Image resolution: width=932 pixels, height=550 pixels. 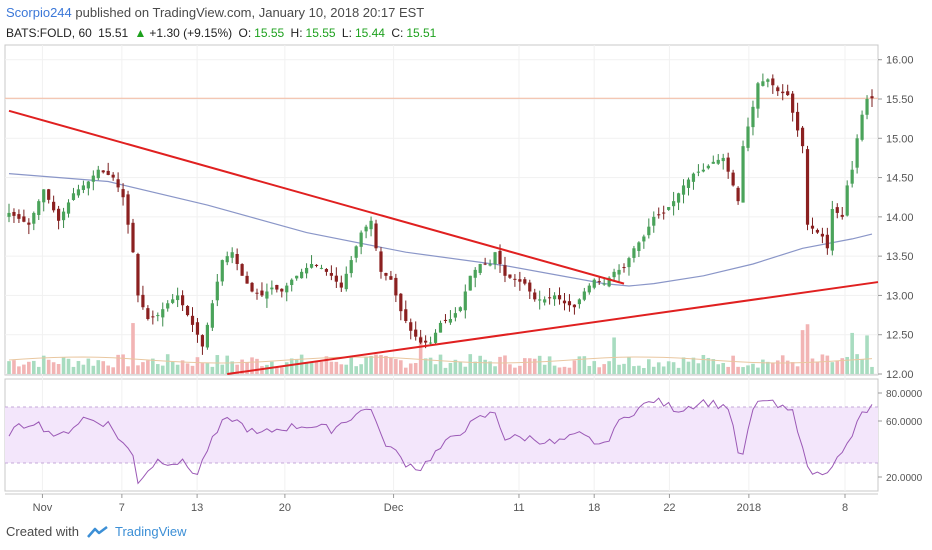 What do you see at coordinates (553, 328) in the screenshot?
I see `ascending-trendline` at bounding box center [553, 328].